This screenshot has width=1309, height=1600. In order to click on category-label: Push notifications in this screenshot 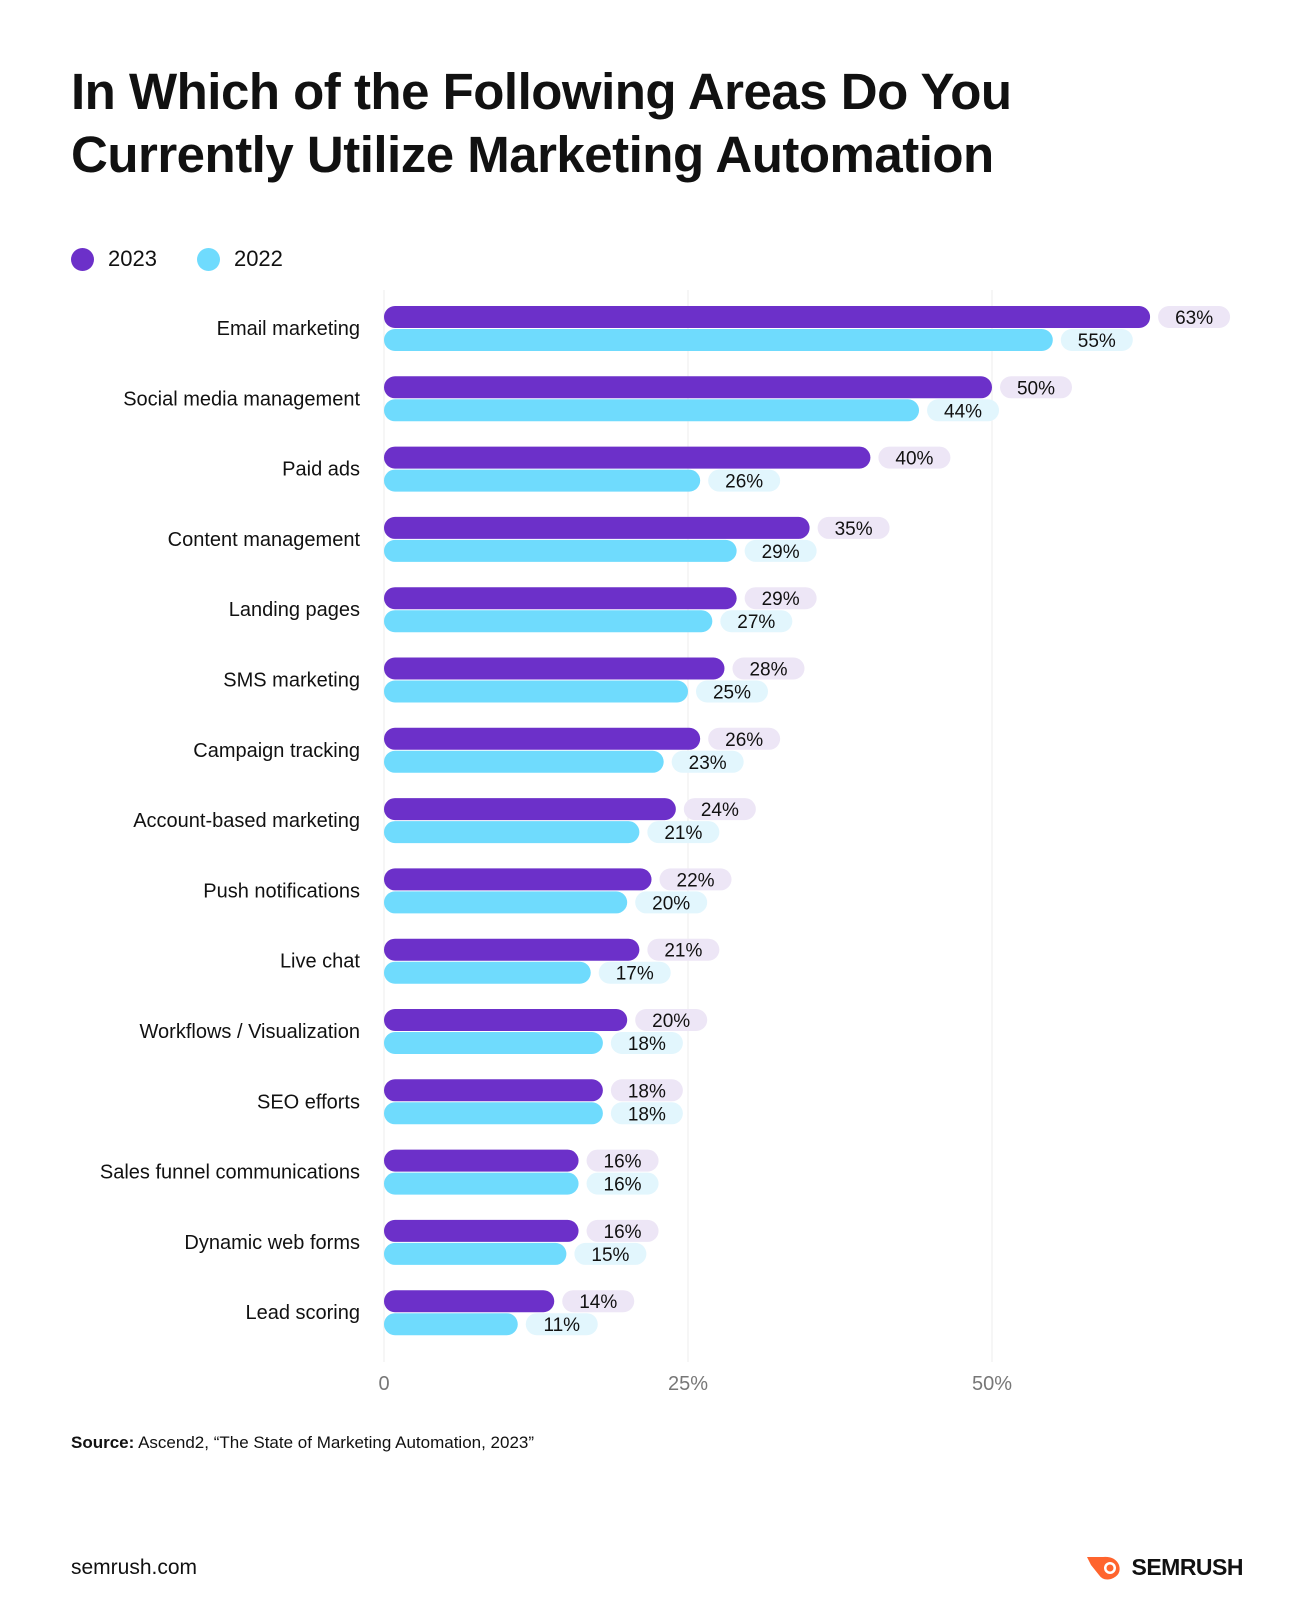, I will do `click(281, 891)`.